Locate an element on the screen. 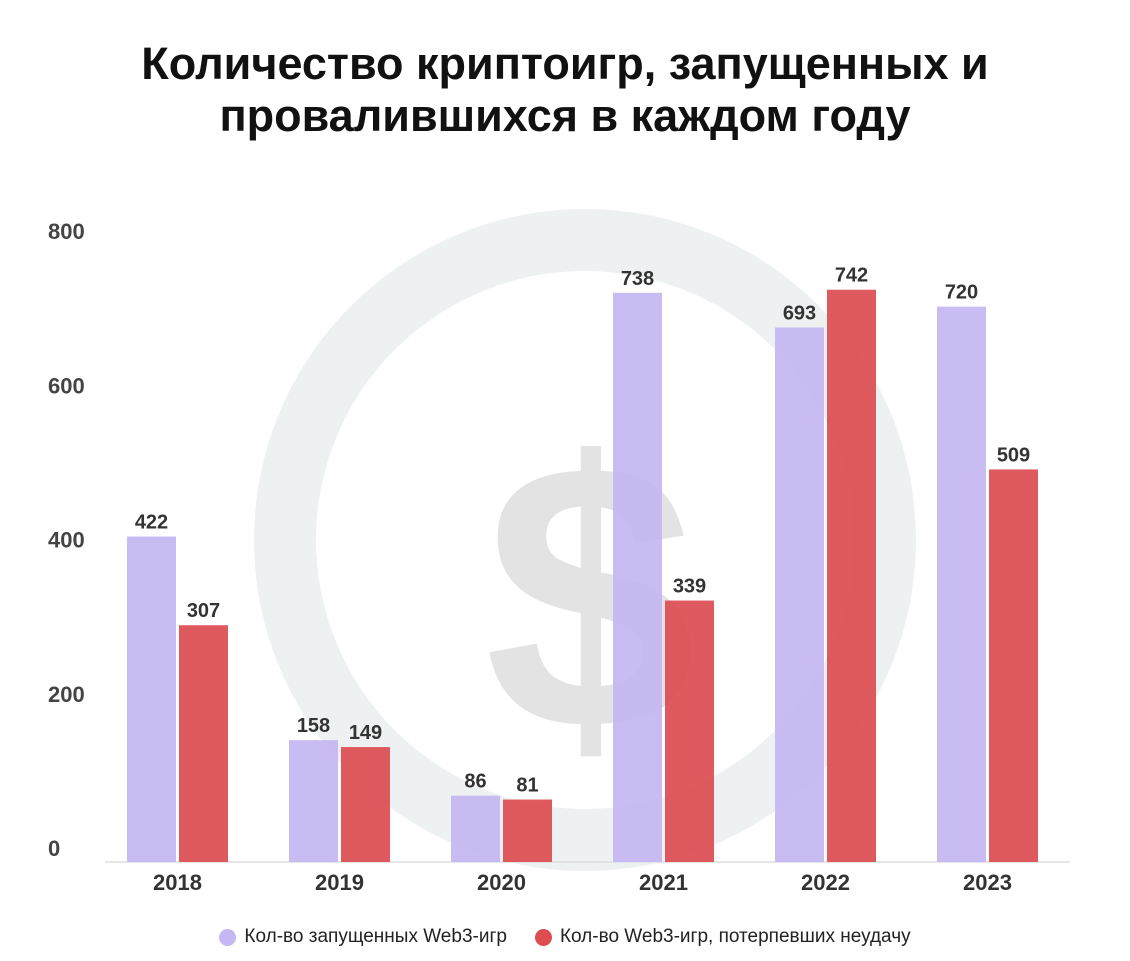  data-label-failed-2023: 509 is located at coordinates (1013, 455).